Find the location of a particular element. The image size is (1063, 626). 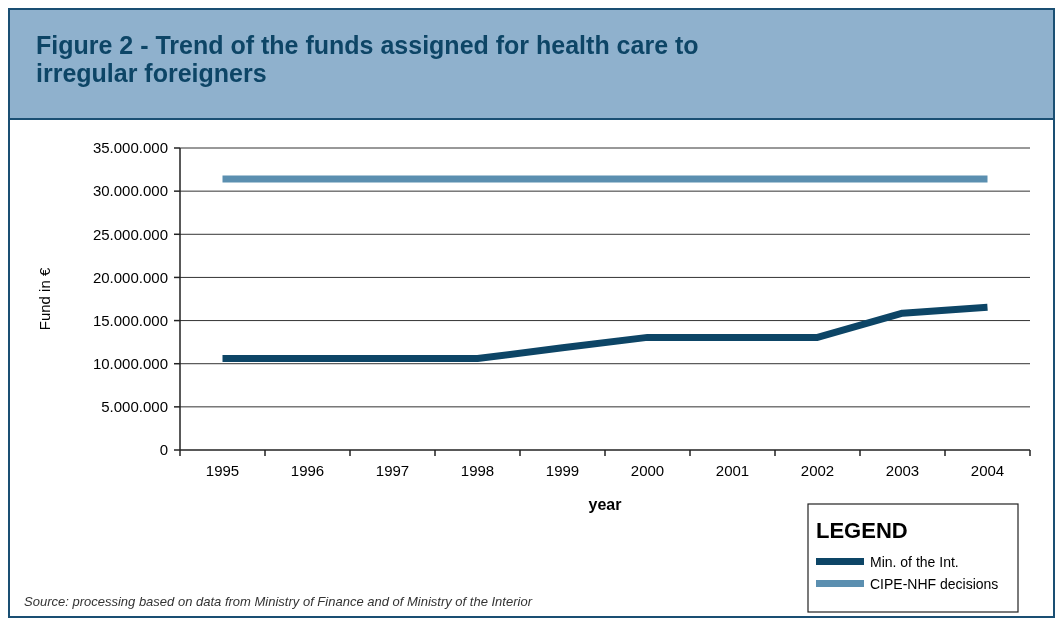

x-tick-label: 2004 is located at coordinates (987, 470).